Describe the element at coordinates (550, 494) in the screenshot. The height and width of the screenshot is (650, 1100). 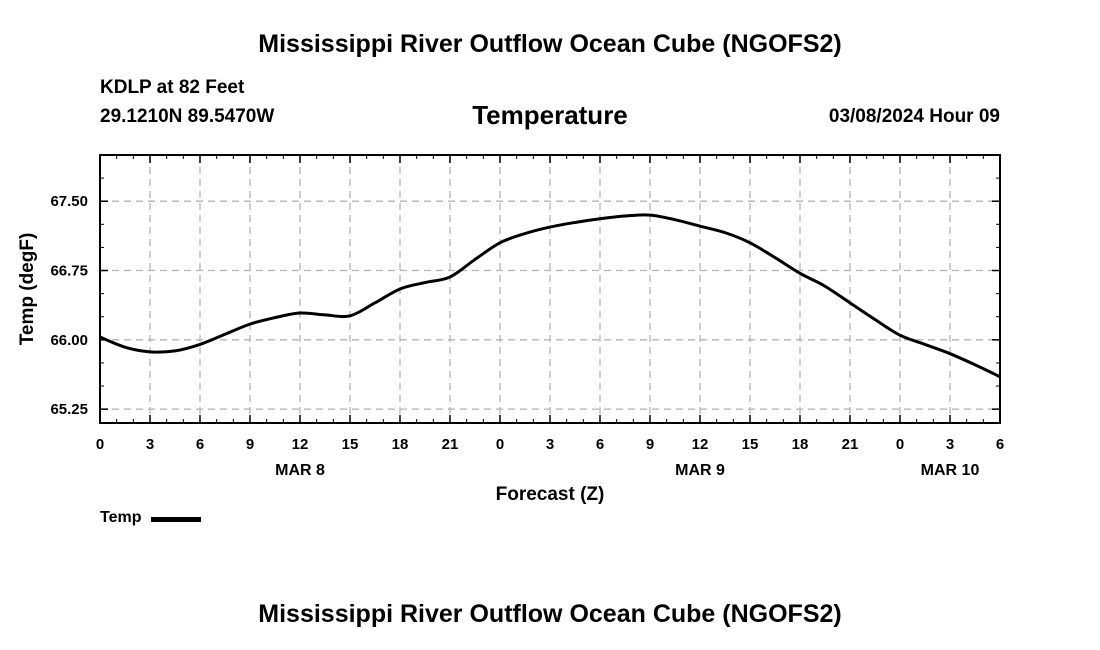
I see `x-axis-label: Forecast (Z)` at that location.